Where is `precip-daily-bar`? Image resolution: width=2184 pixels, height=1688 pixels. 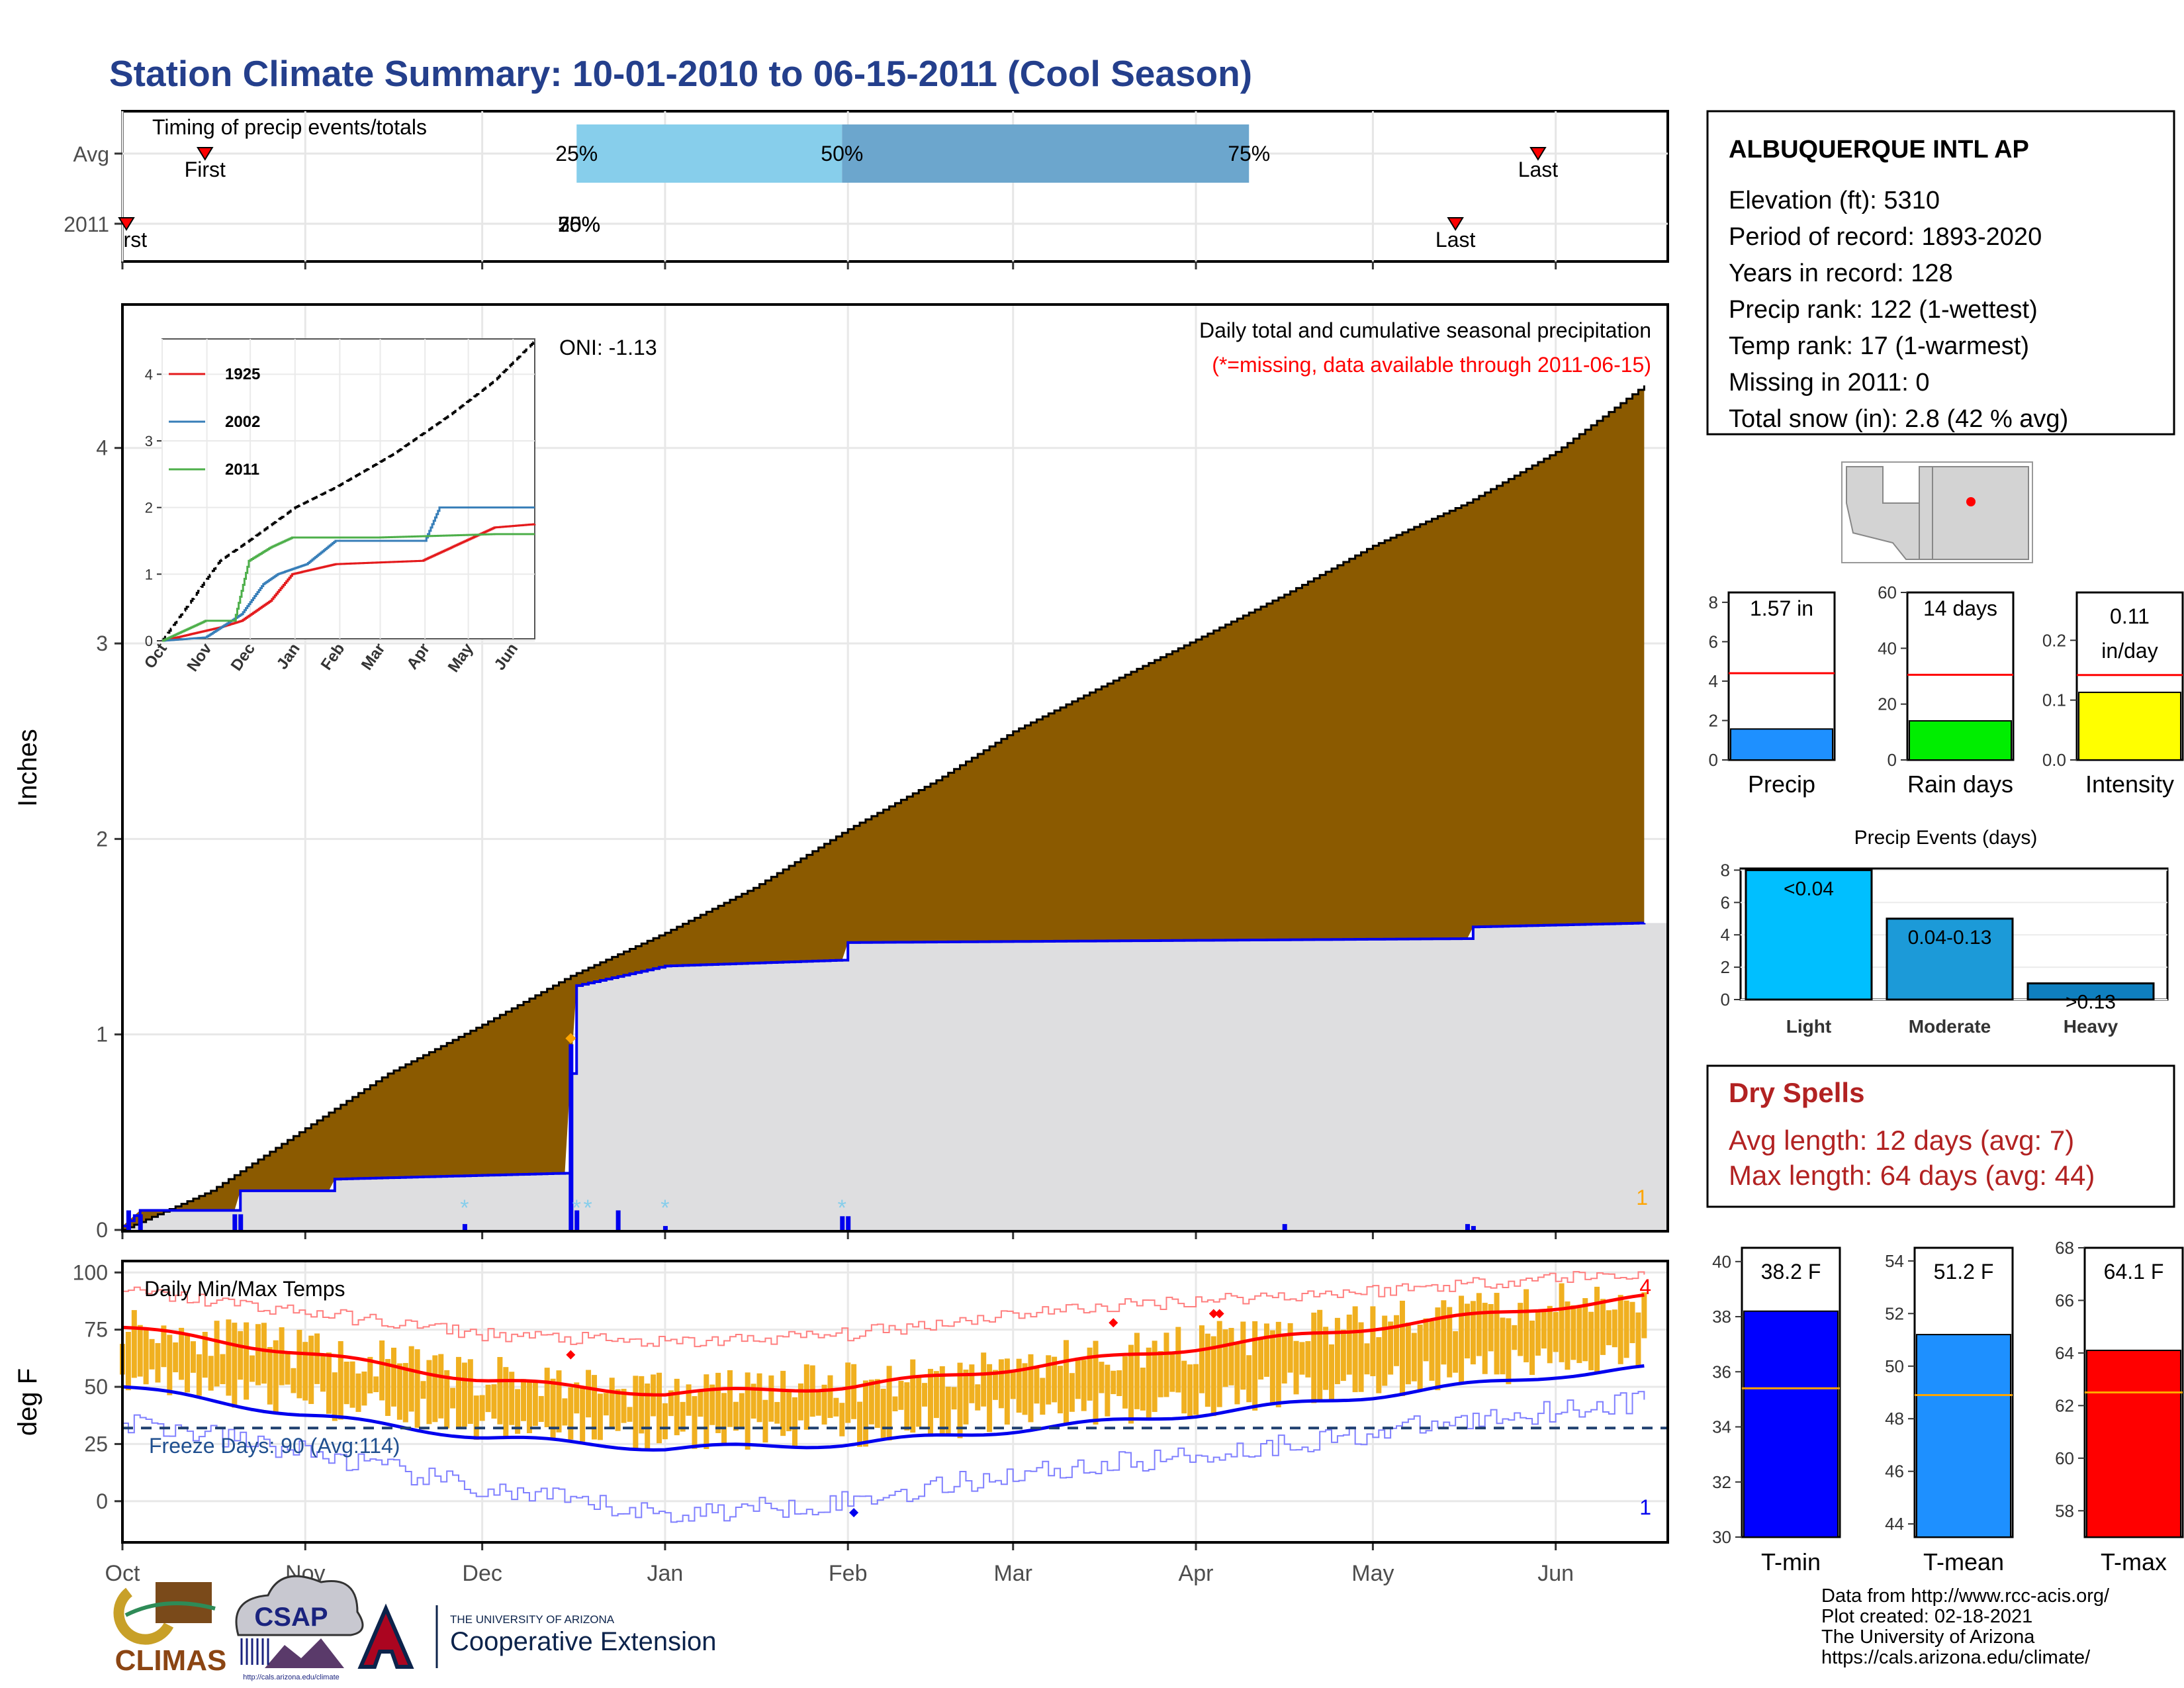 precip-daily-bar is located at coordinates (848, 1223).